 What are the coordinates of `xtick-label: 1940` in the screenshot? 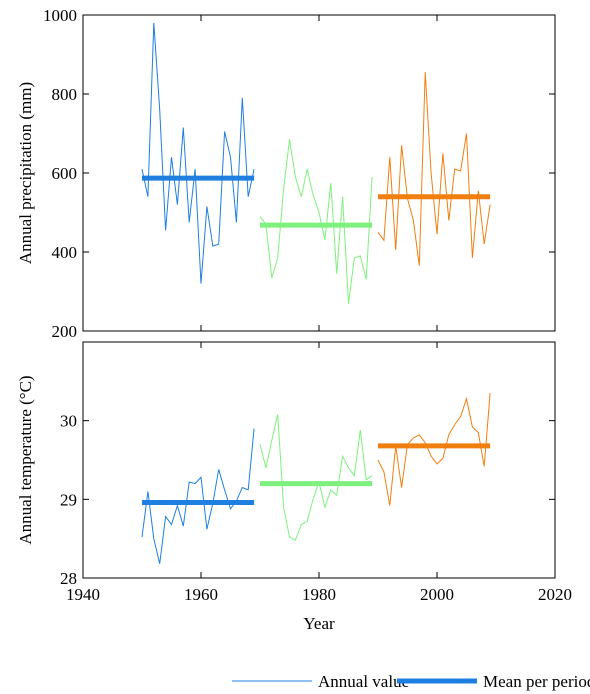 It's located at (83, 594).